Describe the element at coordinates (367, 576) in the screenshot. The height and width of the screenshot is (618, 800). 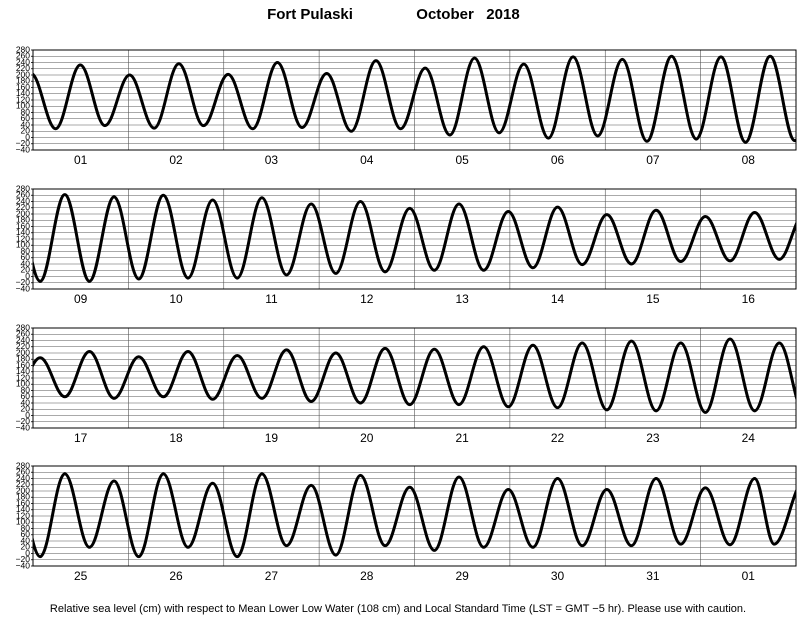
I see `day-label: 28` at that location.